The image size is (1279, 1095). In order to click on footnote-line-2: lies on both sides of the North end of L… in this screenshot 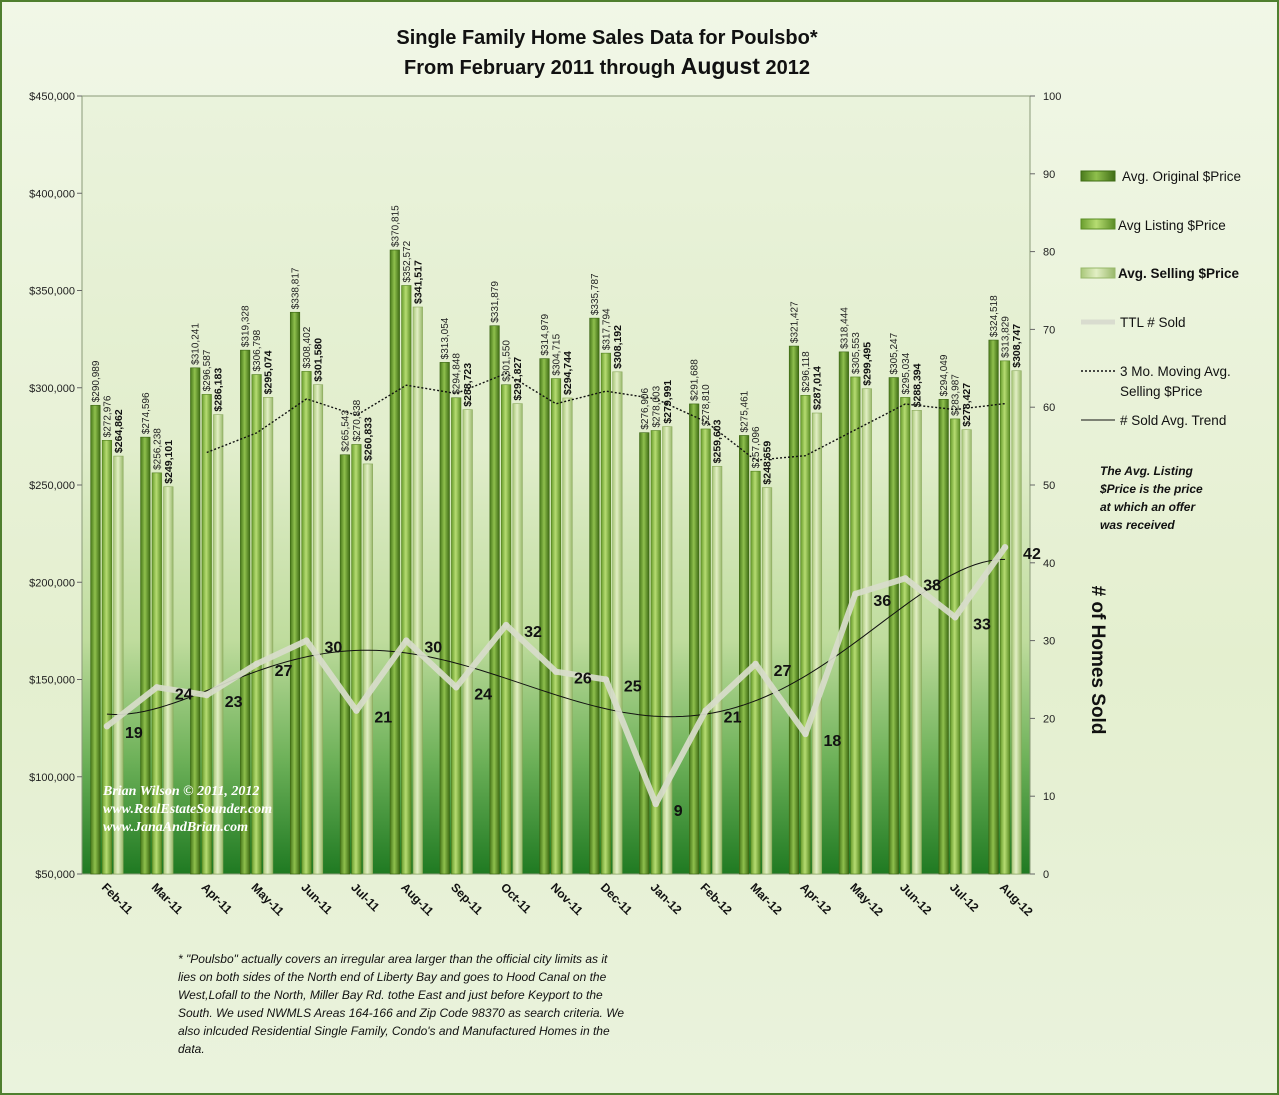, I will do `click(392, 977)`.